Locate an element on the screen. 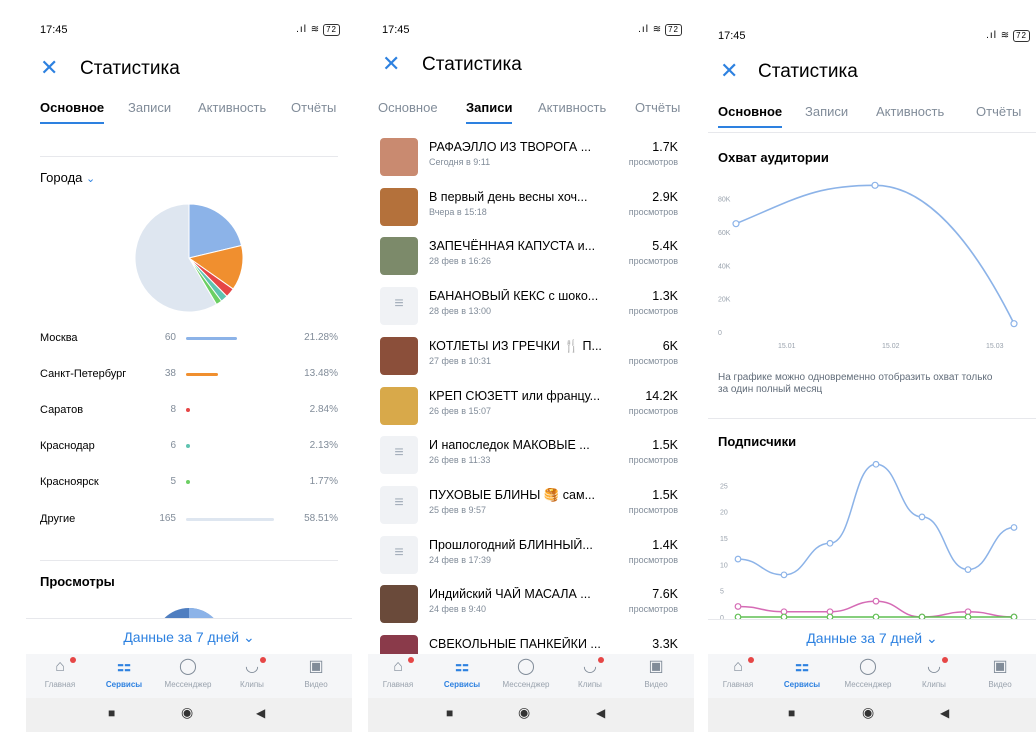  services-icon: ⚏ is located at coordinates (462, 666).